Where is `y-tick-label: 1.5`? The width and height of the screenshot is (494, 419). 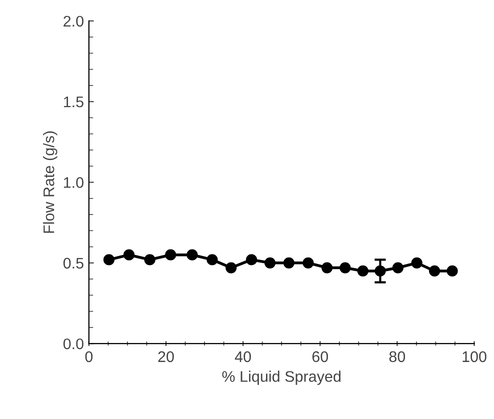 y-tick-label: 1.5 is located at coordinates (74, 102).